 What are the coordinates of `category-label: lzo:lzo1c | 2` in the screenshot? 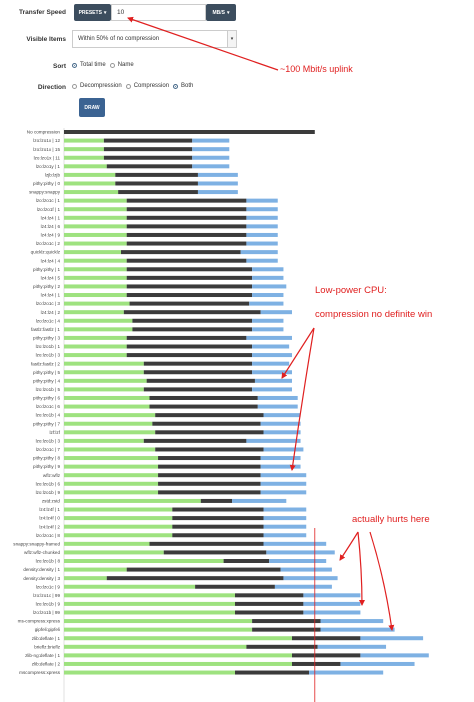 It's located at (48, 243).